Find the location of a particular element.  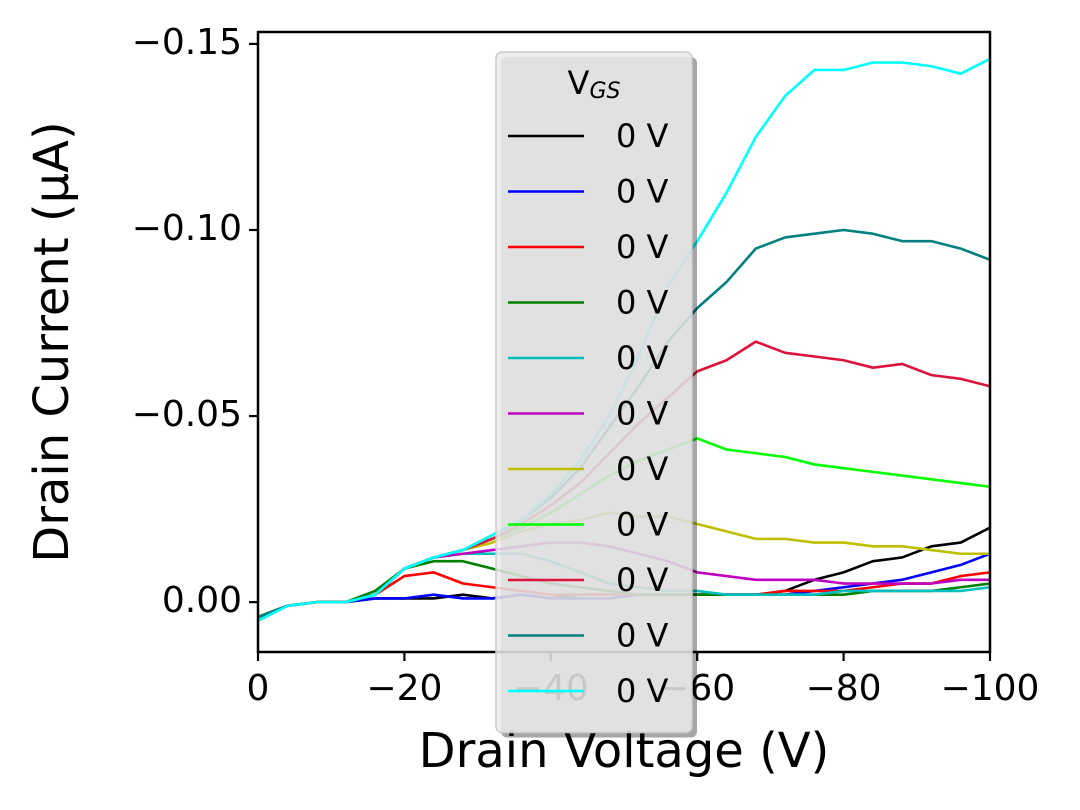

y-tick-label: −0.10 is located at coordinates (187, 228).